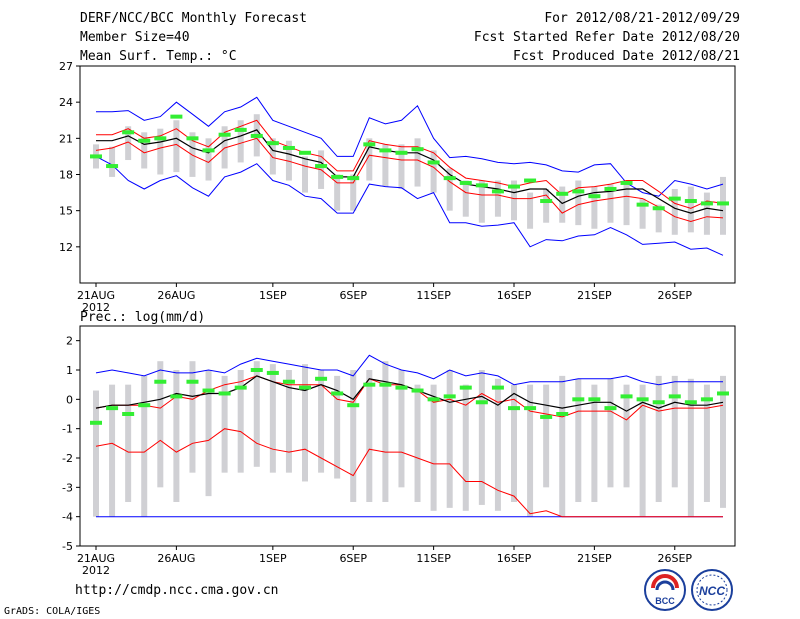 The image size is (800, 619). What do you see at coordinates (143, 317) in the screenshot?
I see `precip-variable-label: Prec.: log(mm/d)` at bounding box center [143, 317].